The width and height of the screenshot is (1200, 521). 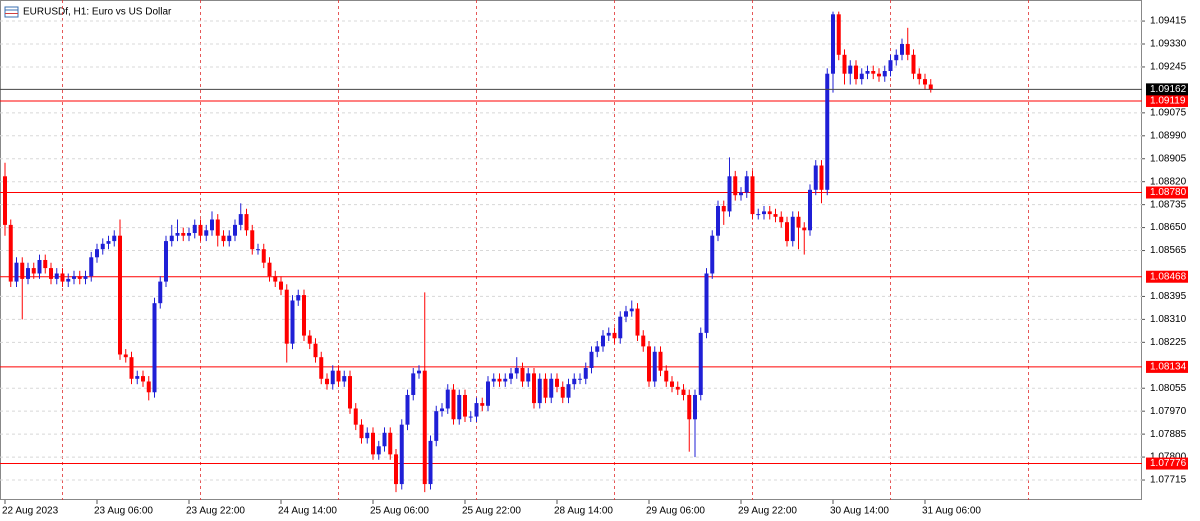 What do you see at coordinates (1168, 44) in the screenshot?
I see `y-tick-label: 1.09330` at bounding box center [1168, 44].